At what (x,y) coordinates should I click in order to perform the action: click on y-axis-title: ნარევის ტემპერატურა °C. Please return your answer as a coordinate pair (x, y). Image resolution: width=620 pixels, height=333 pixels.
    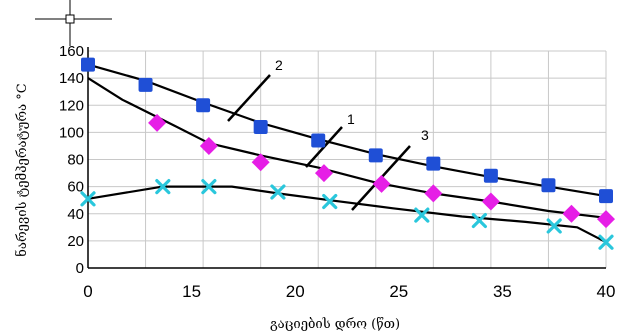
    Looking at the image, I should click on (22, 169).